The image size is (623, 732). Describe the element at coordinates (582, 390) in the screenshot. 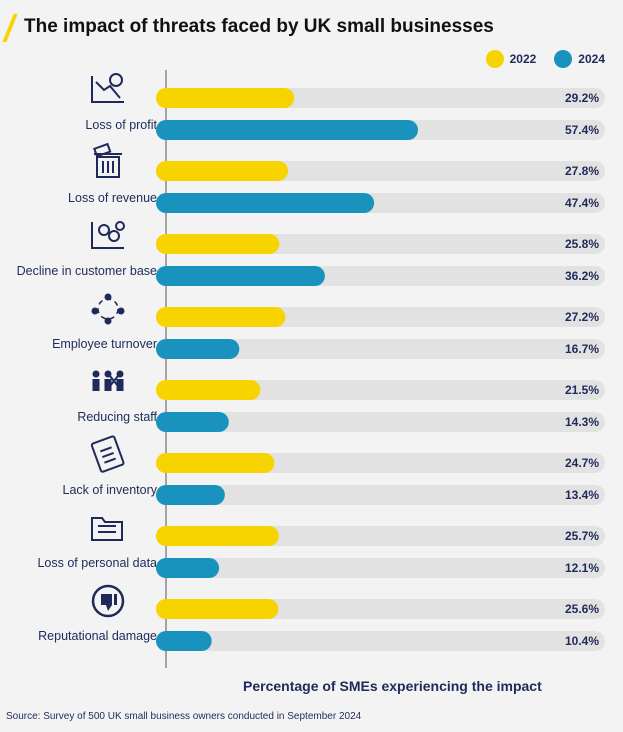

I see `data-label: 21.5%` at that location.